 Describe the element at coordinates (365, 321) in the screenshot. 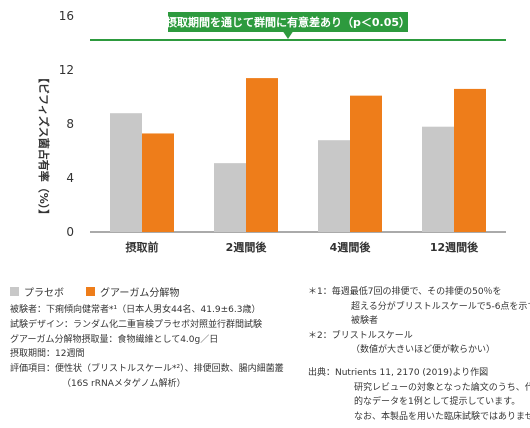

I see `footnote-1-line: 被験者` at that location.